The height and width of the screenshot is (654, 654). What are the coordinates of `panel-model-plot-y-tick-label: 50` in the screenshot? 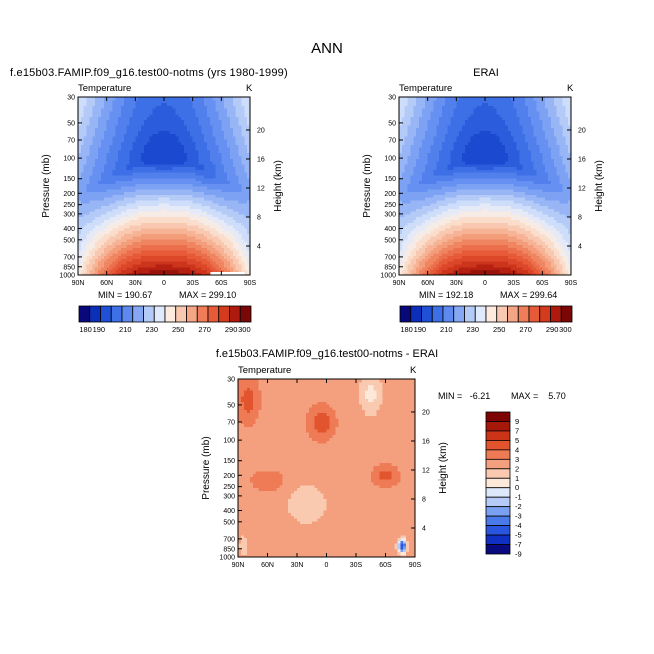 It's located at (71, 123).